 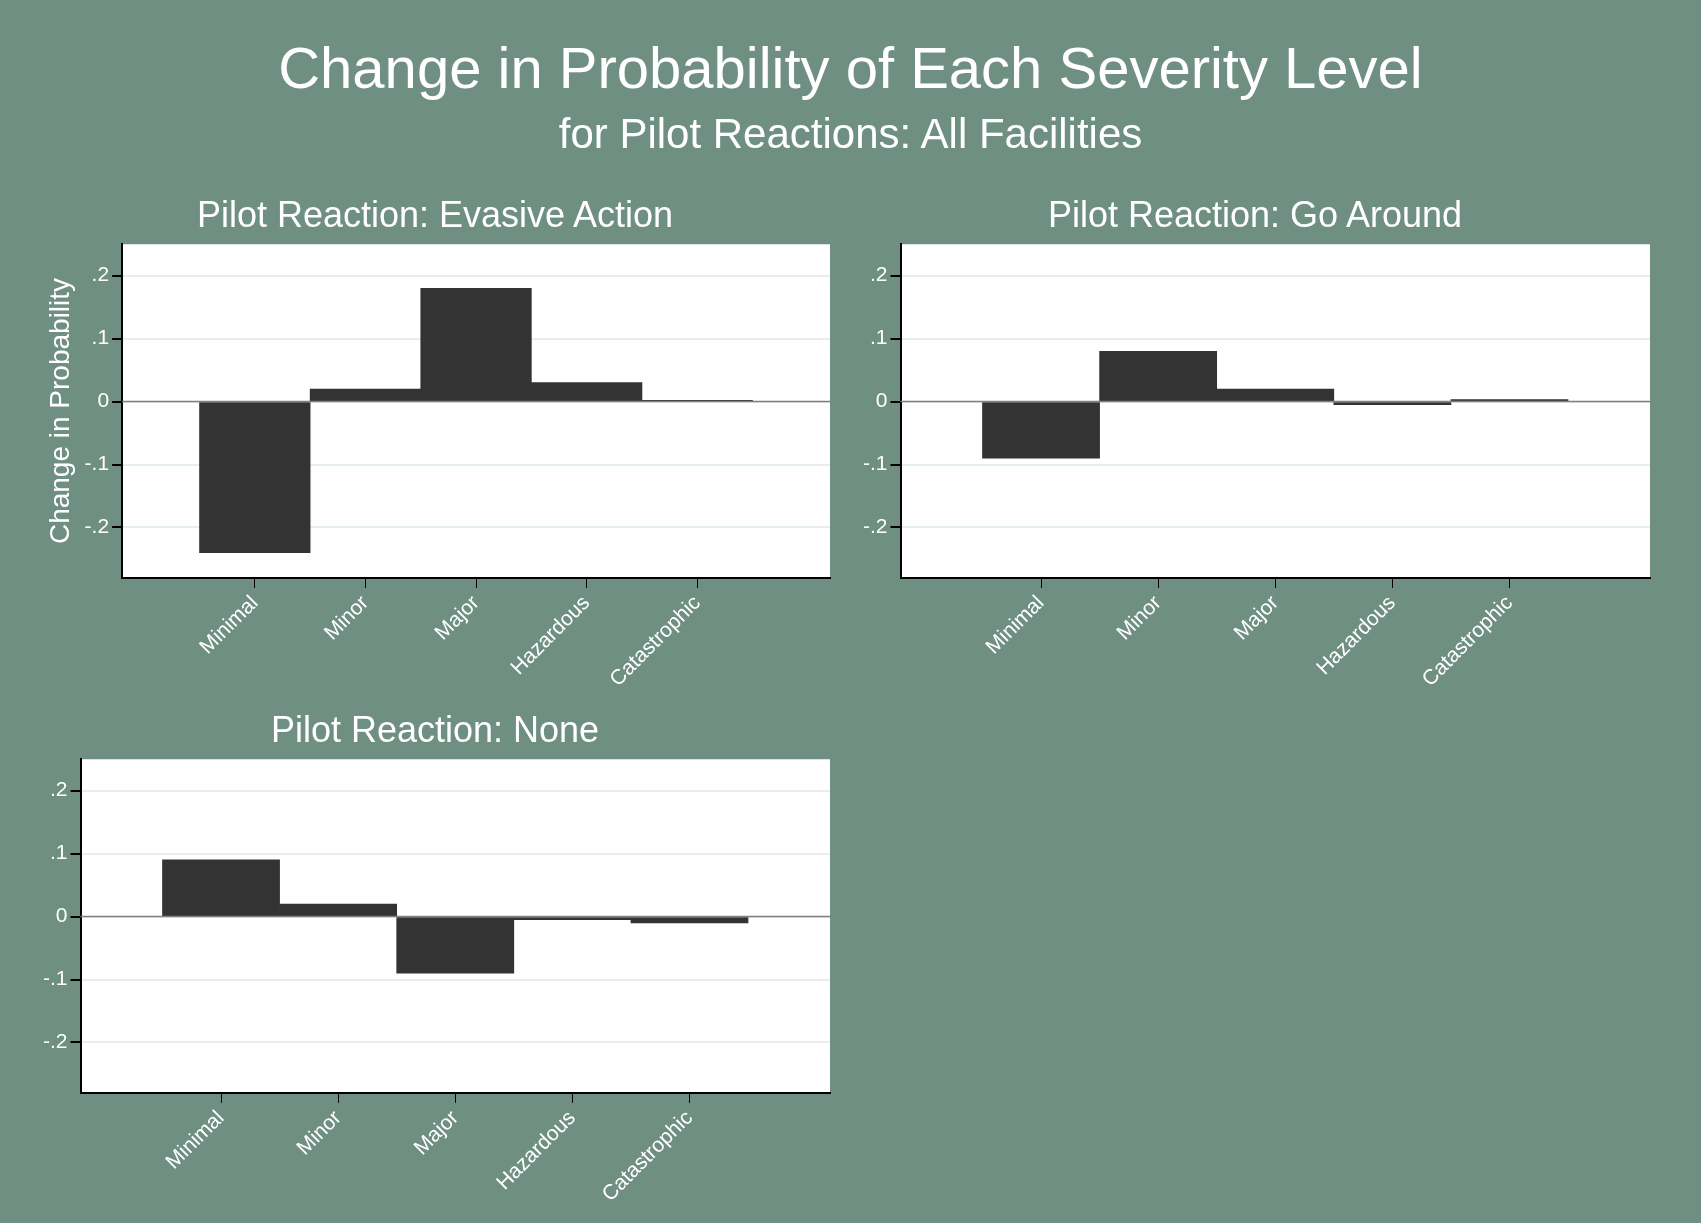 What do you see at coordinates (435, 214) in the screenshot?
I see `chart-title: Pilot Reaction: Evasive Action` at bounding box center [435, 214].